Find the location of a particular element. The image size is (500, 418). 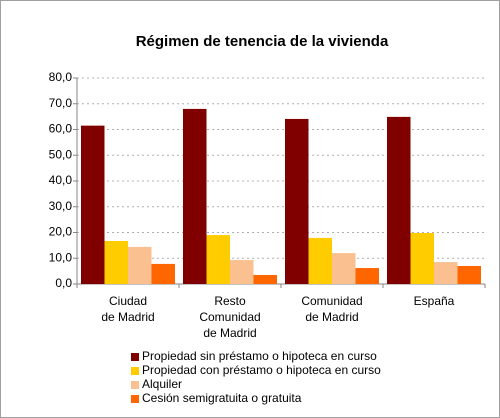

y-tick-label: 50,0 is located at coordinates (61, 154).